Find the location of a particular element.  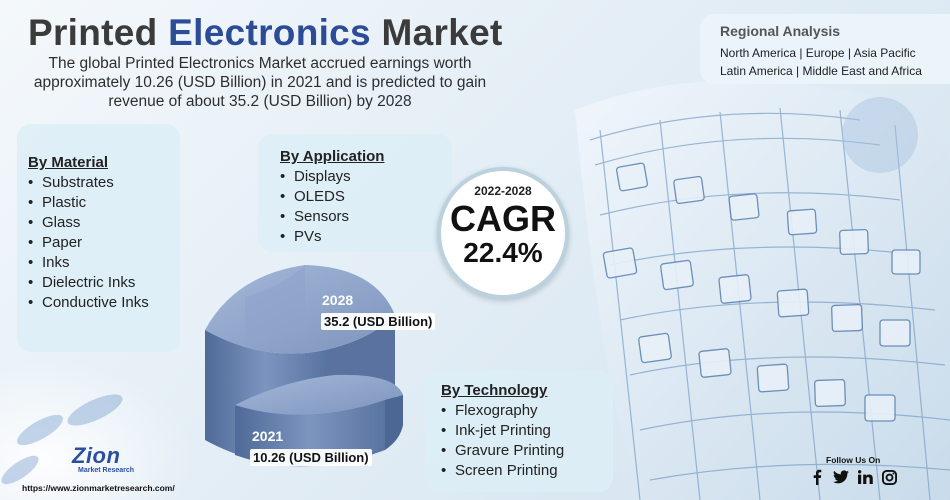

segment-2021-cap is located at coordinates (394, 422).